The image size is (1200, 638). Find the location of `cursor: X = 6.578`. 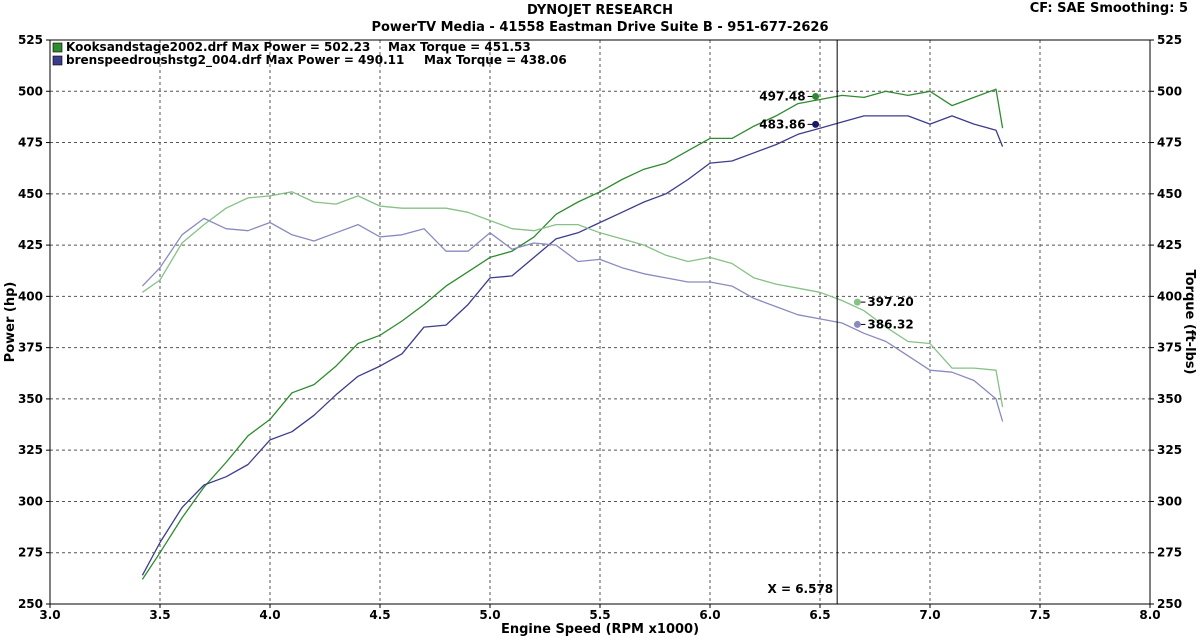

cursor: X = 6.578 is located at coordinates (803, 322).